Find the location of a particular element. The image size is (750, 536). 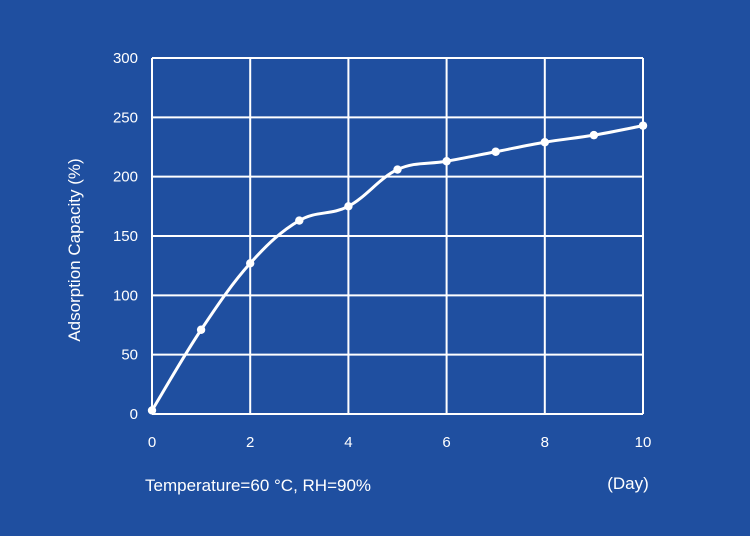

y-tick-label: 0 is located at coordinates (134, 414).